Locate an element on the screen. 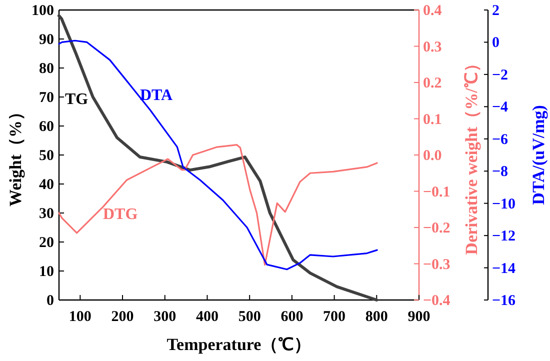  x-tick-label: 200 is located at coordinates (122, 317).